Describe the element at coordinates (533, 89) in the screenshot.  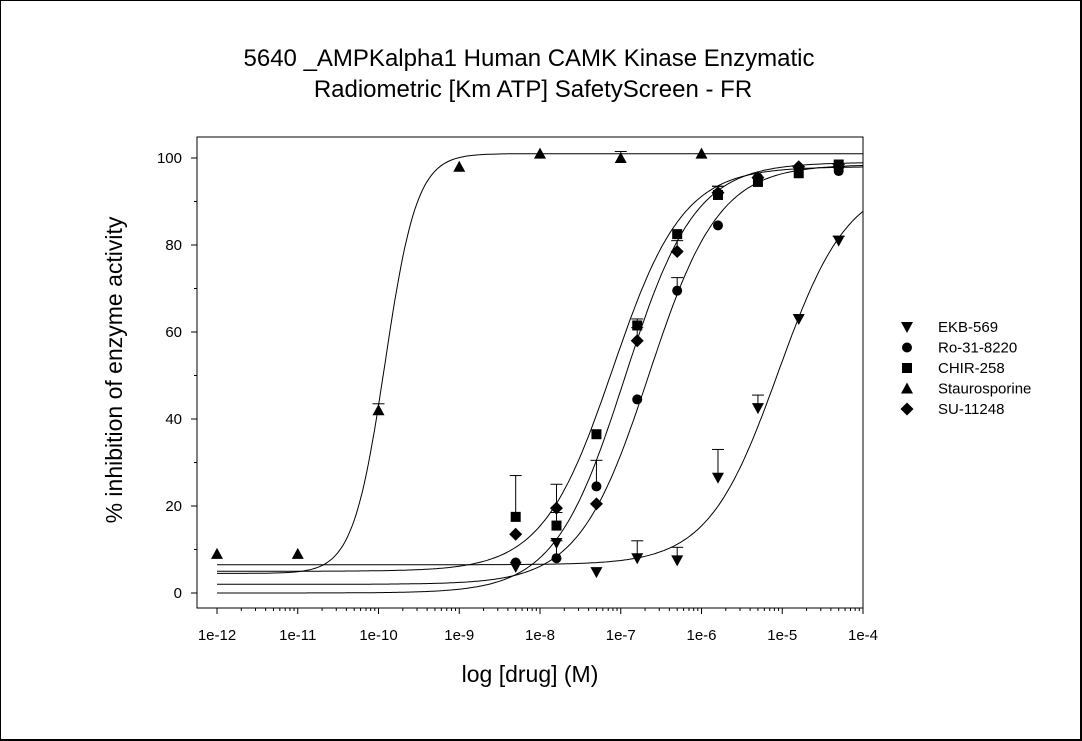
I see `chart-title-line-2: Radiometric [Km ATP] SafetyScreen - FR` at that location.